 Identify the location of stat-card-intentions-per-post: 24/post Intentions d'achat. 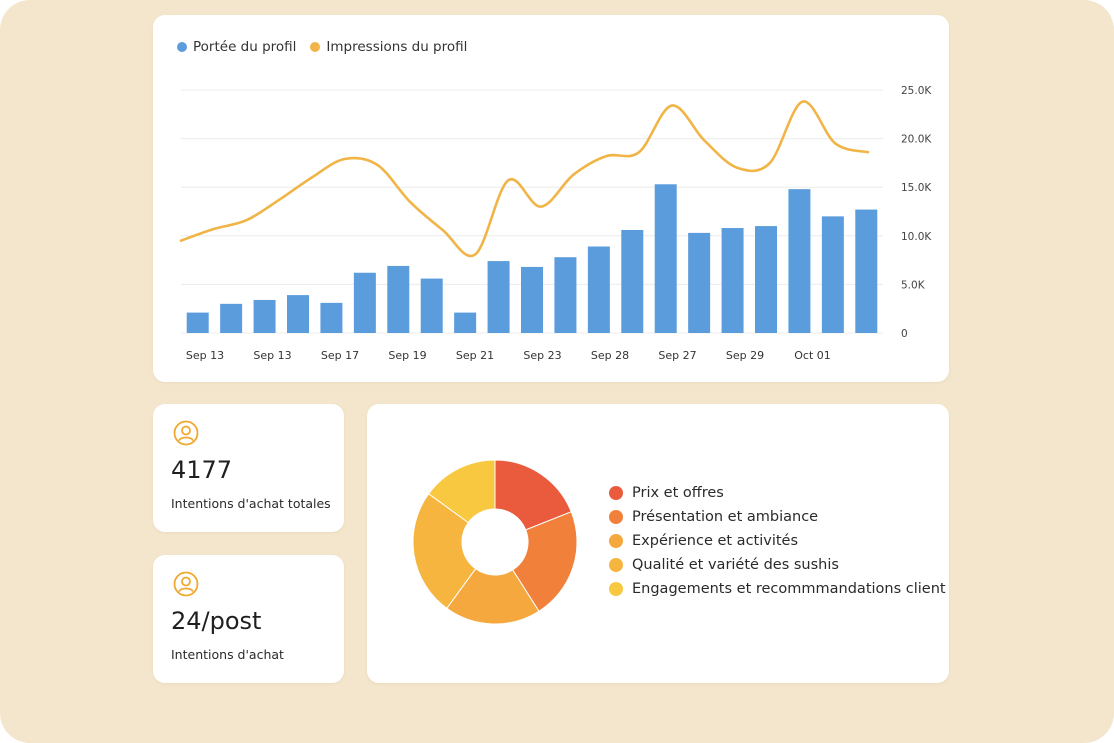
(248, 619).